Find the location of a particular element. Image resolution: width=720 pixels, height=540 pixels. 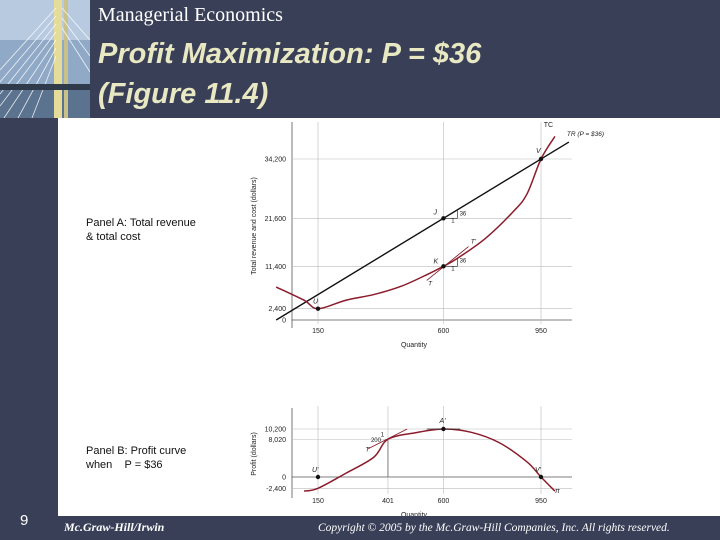

y-tick-label-0-2: 11,400 is located at coordinates (275, 267).